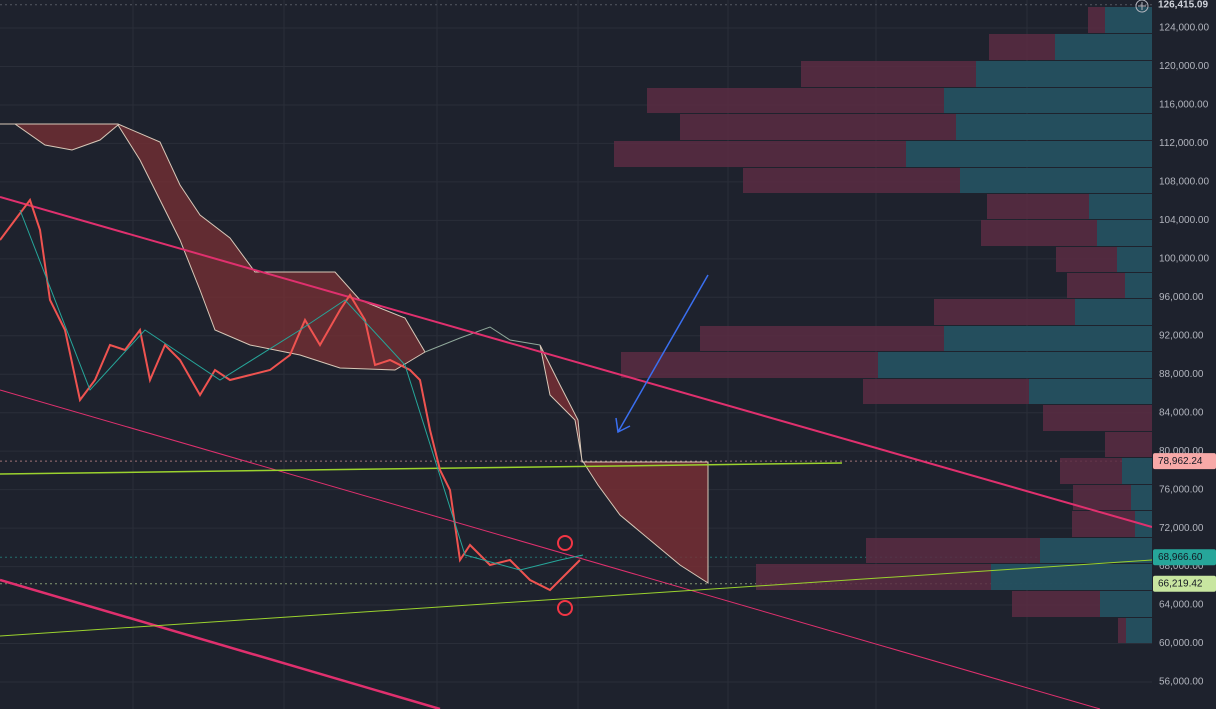 This screenshot has width=1216, height=709. Describe the element at coordinates (1180, 583) in the screenshot. I see `price-tag-label: 66,219.42` at that location.